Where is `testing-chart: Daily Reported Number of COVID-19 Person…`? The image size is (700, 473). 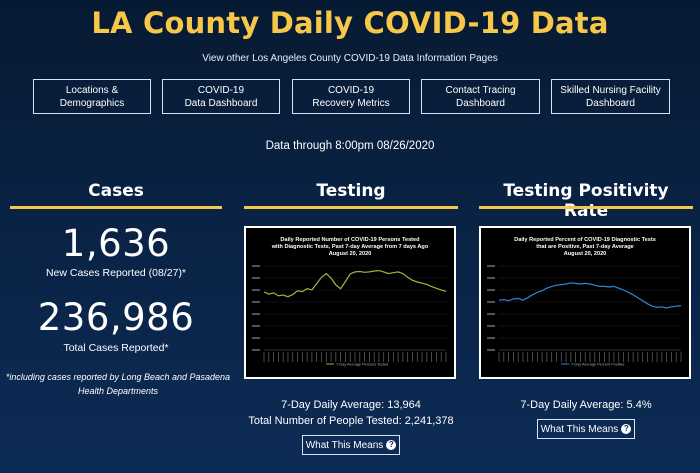 testing-chart: Daily Reported Number of COVID-19 Person… is located at coordinates (350, 302).